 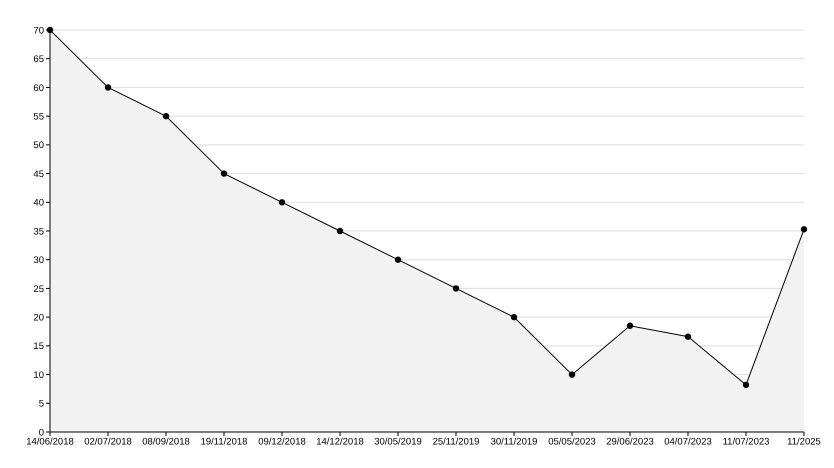 I want to click on x-tick-label: 25/11/2019, so click(x=456, y=442).